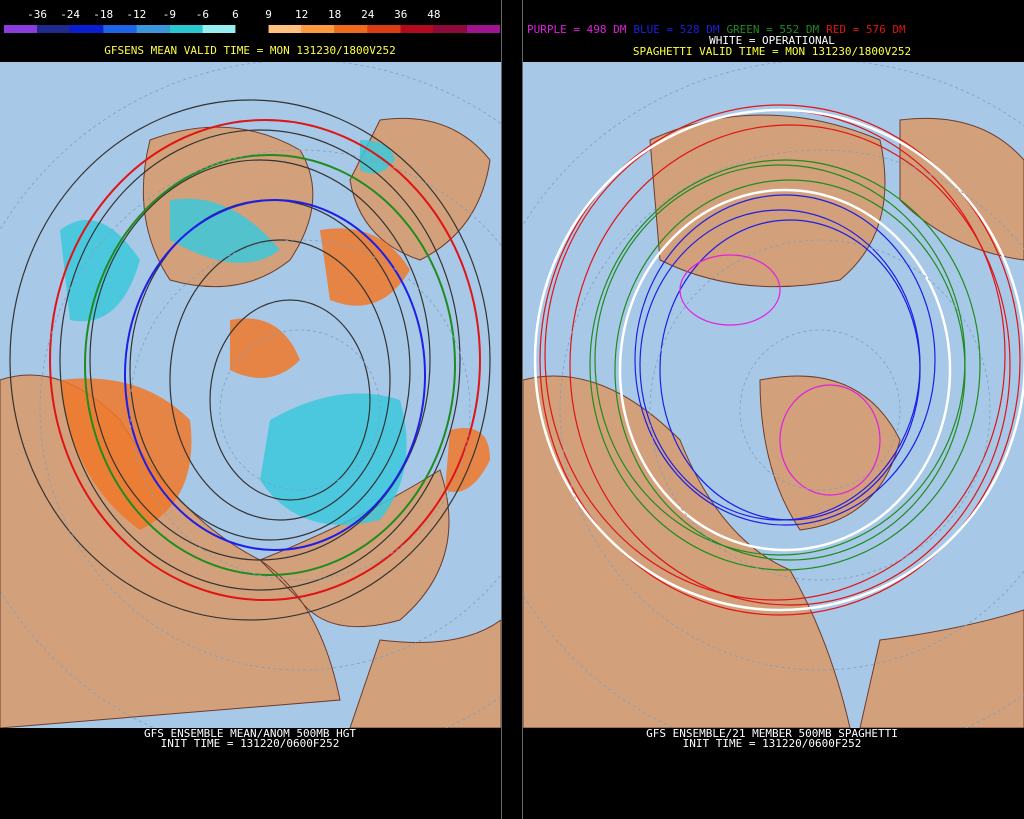  I want to click on colorbar-label: 6, so click(235, 14).